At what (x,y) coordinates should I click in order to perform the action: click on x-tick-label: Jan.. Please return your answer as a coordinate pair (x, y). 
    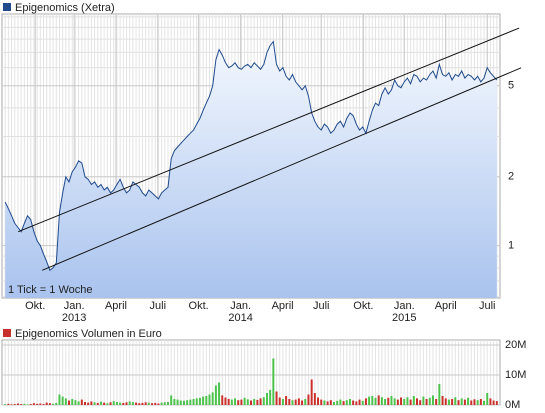
    Looking at the image, I should click on (74, 306).